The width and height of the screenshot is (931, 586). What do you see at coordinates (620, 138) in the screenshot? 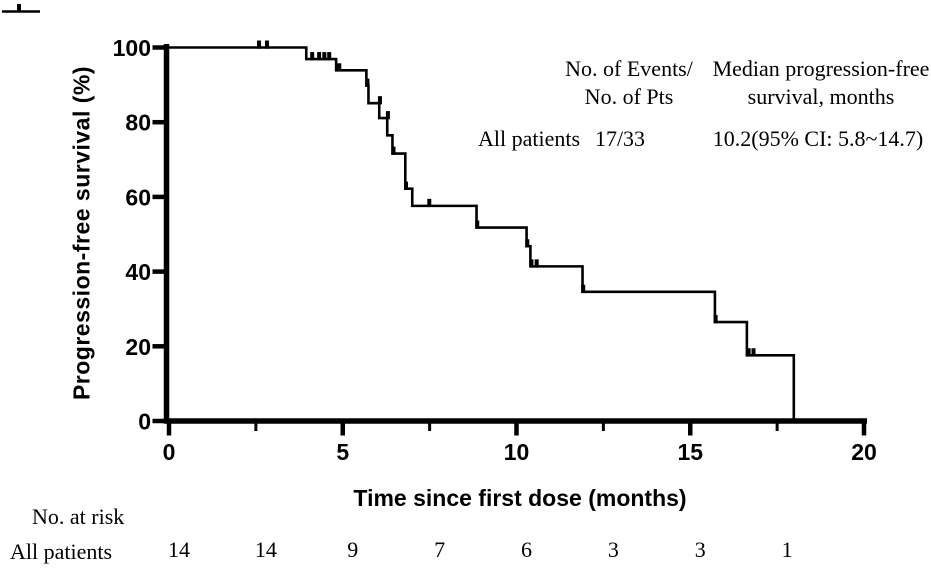
I see `legend-events-value: 17/33` at bounding box center [620, 138].